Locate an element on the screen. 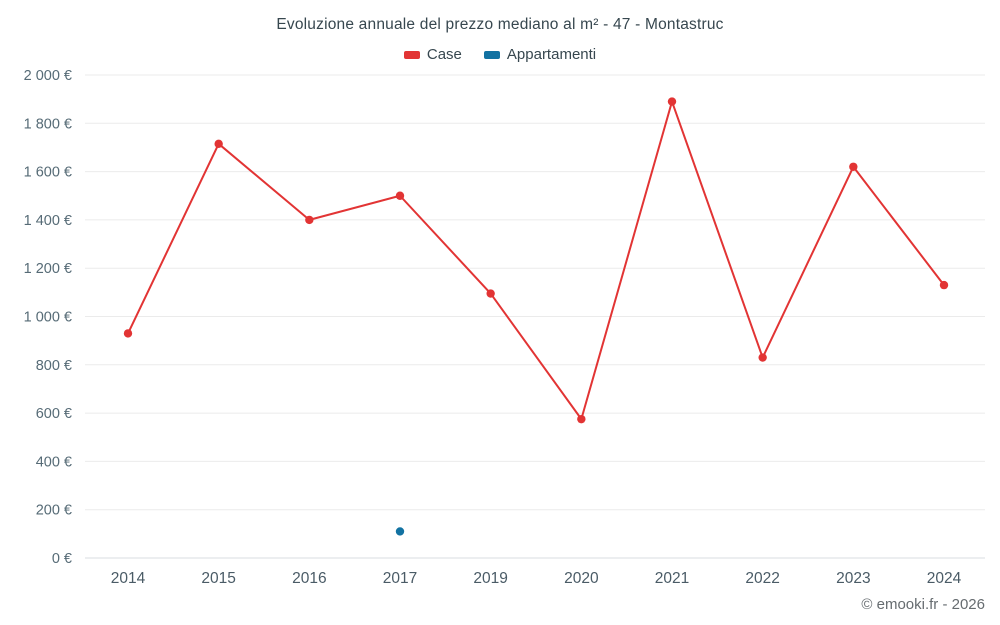 The image size is (1000, 625). x-tick-label: 2016 is located at coordinates (309, 578).